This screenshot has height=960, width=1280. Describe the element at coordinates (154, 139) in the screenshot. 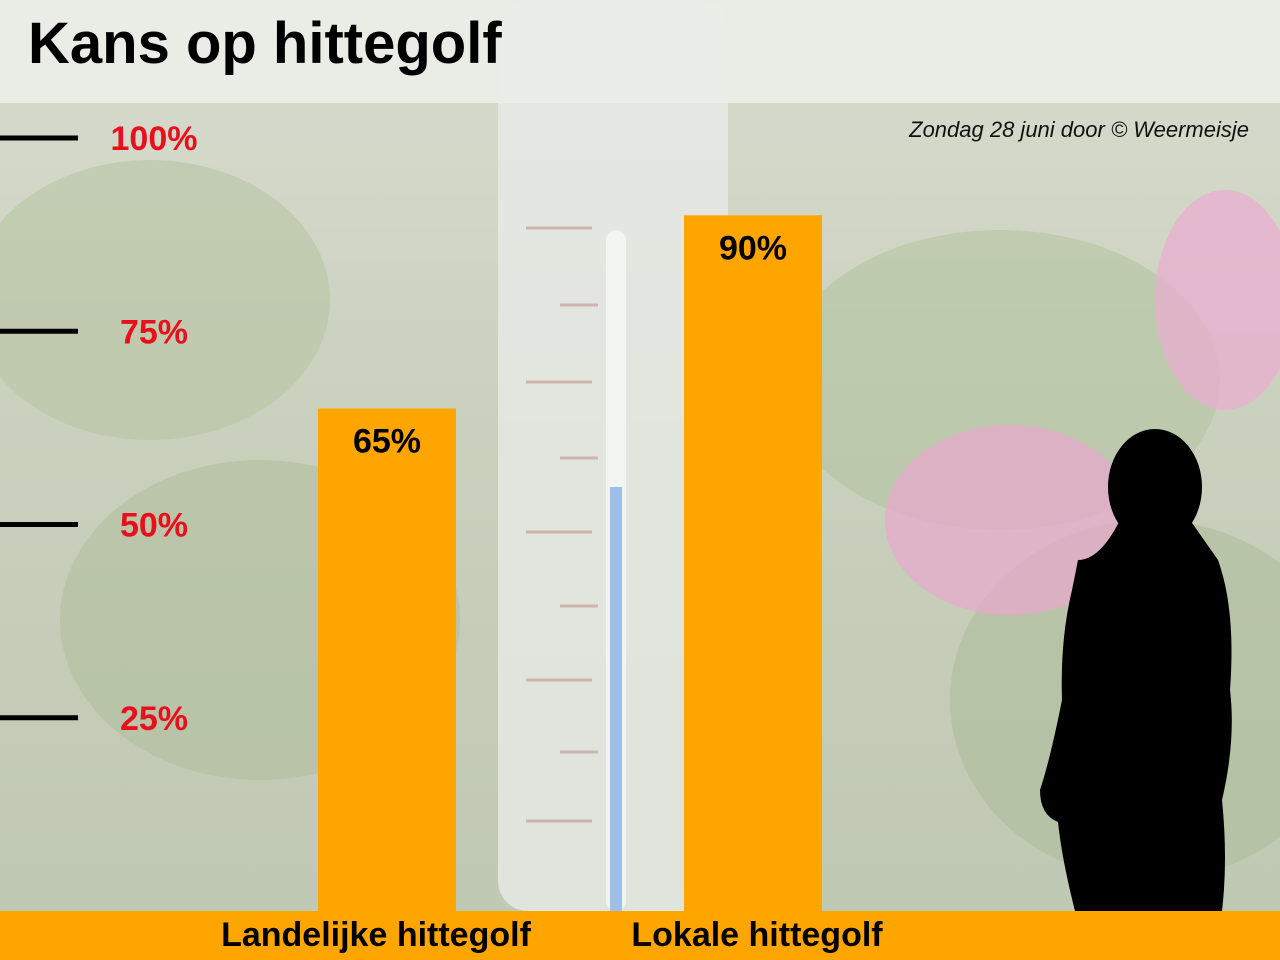

I see `y-tick-label: 100%` at that location.